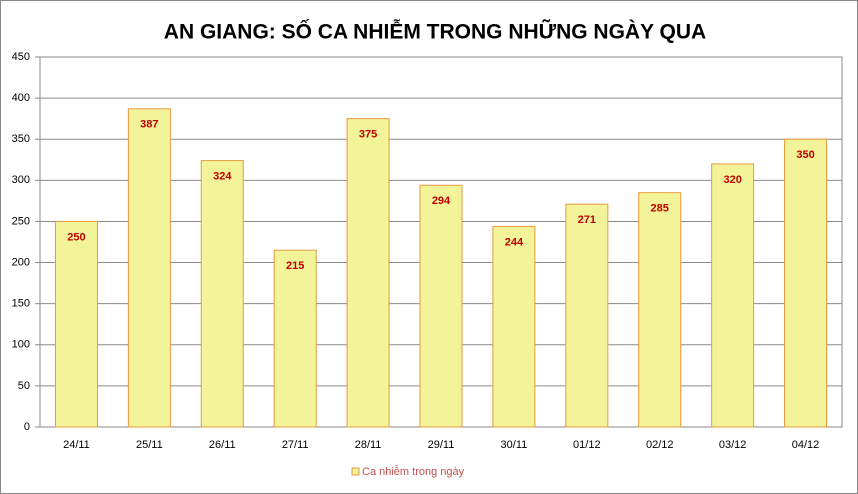  I want to click on x-tick-label: 28/11, so click(368, 445).